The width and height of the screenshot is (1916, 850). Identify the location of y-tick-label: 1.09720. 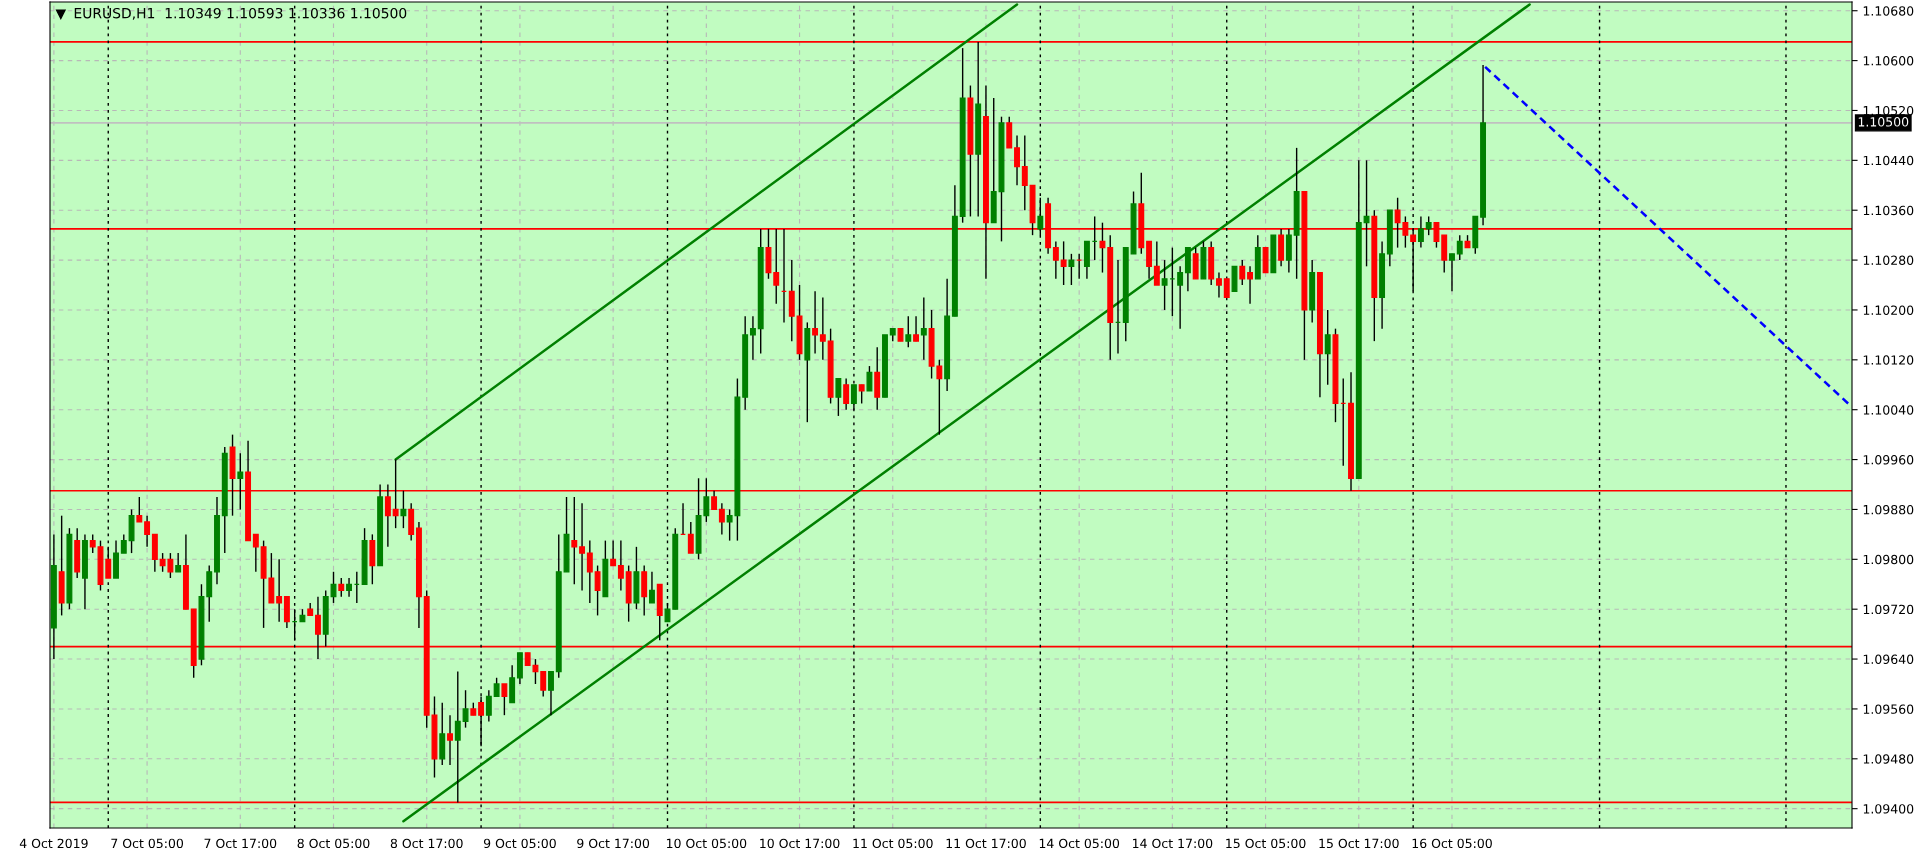
(1888, 609).